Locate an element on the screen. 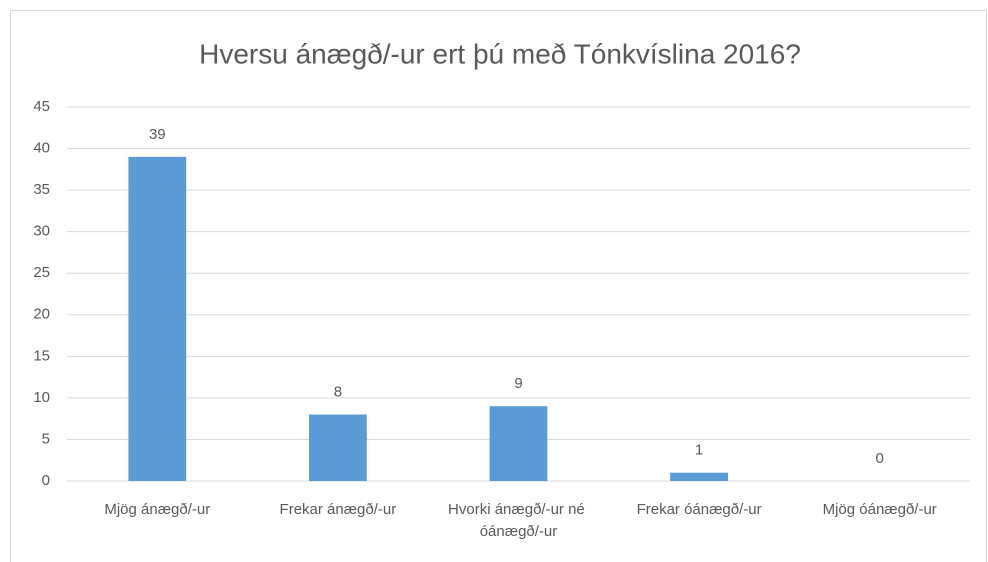 The image size is (988, 562). y-tick-label: 45 is located at coordinates (41, 106).